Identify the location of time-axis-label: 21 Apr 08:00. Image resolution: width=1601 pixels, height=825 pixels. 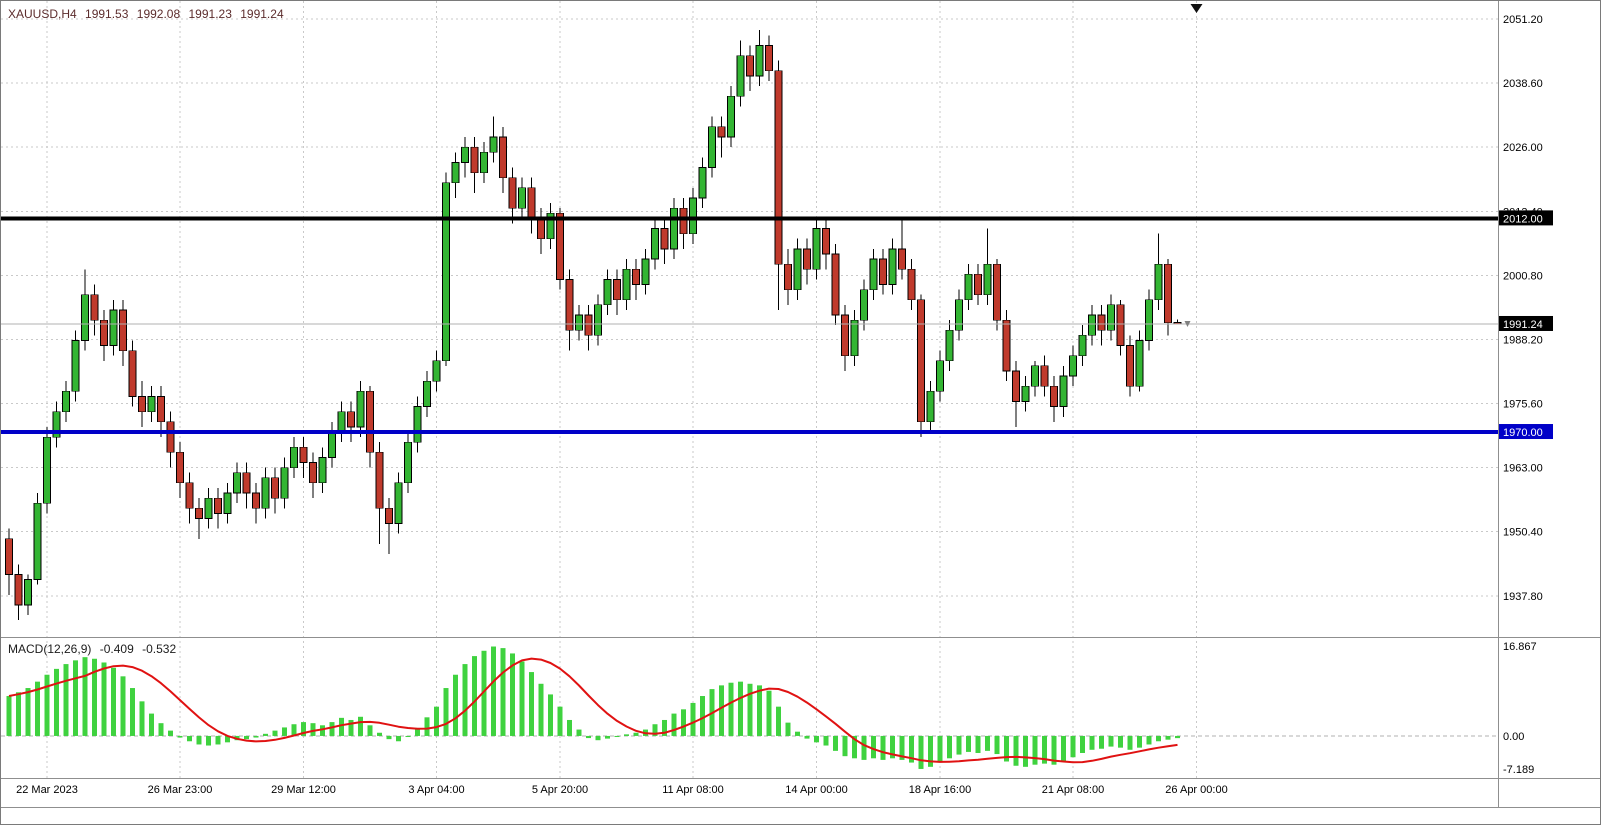
(1073, 790).